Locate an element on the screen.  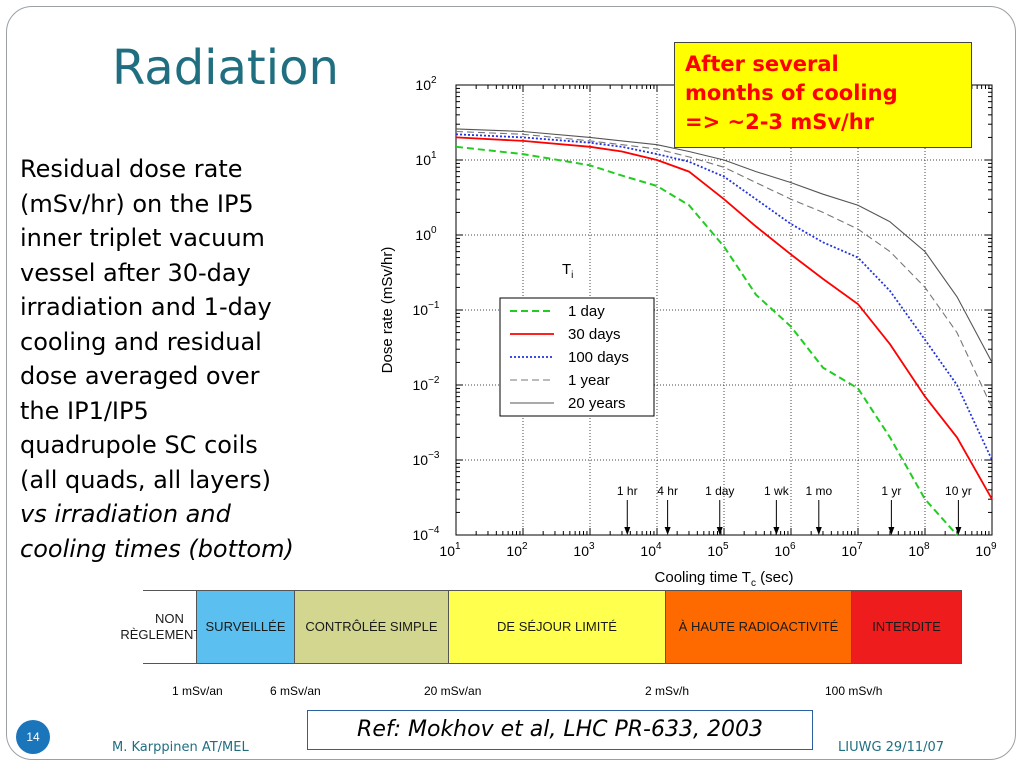
x-tick-label: 10⁸ is located at coordinates (919, 550).